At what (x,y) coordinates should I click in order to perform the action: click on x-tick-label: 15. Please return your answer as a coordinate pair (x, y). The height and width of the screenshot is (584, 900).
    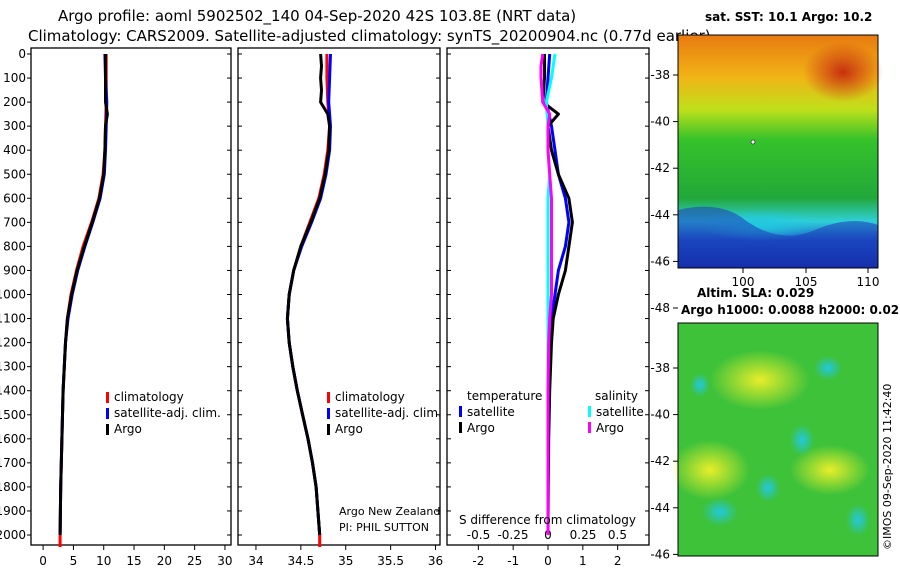
    Looking at the image, I should click on (133, 561).